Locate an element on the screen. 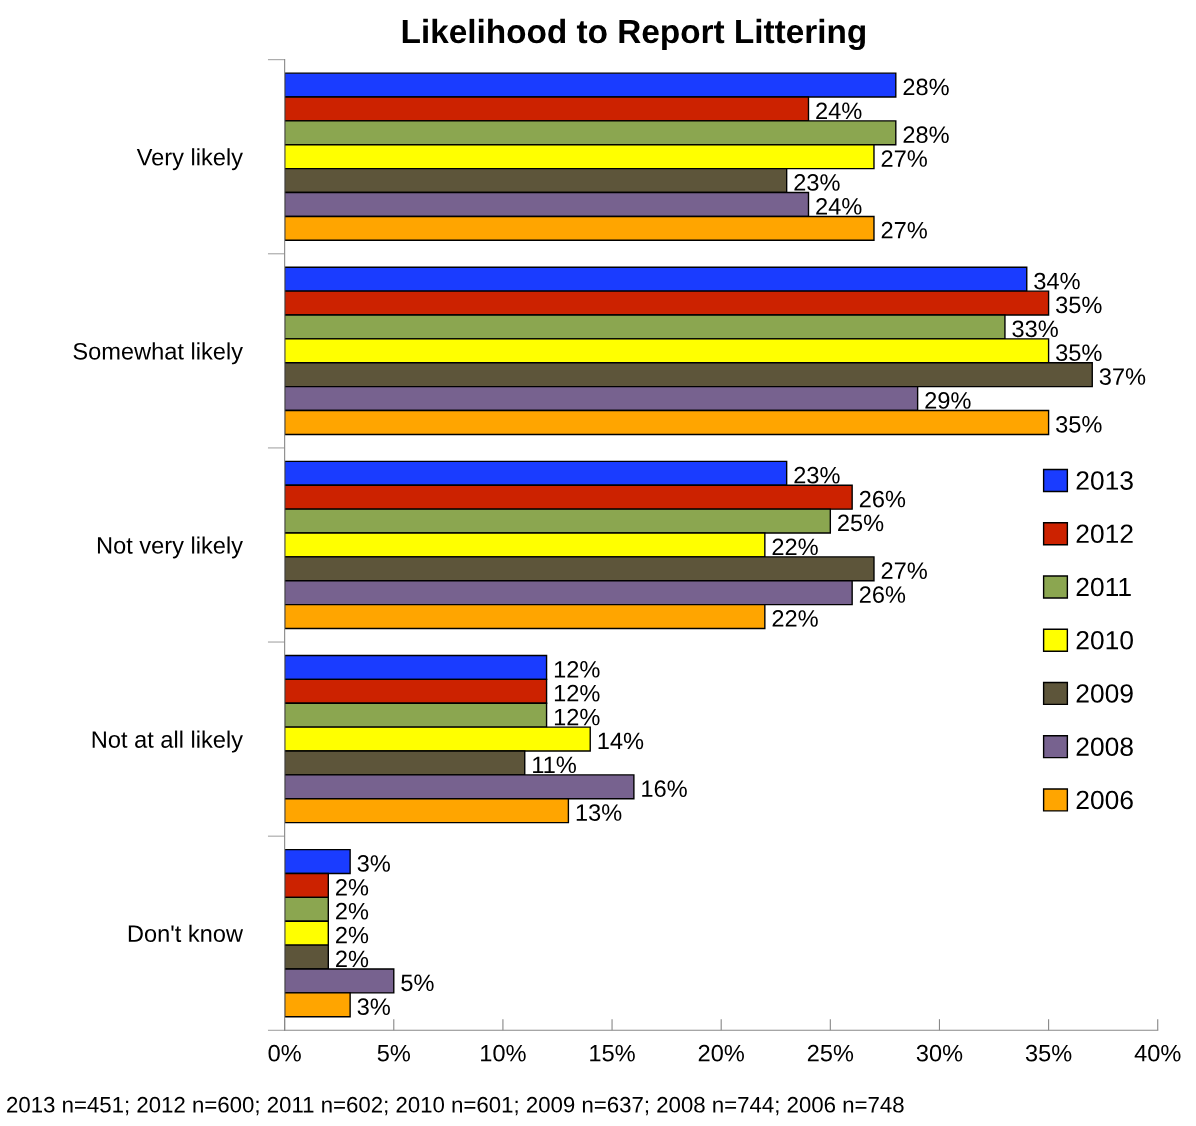 This screenshot has width=1196, height=1126. data-label: 25% is located at coordinates (861, 523).